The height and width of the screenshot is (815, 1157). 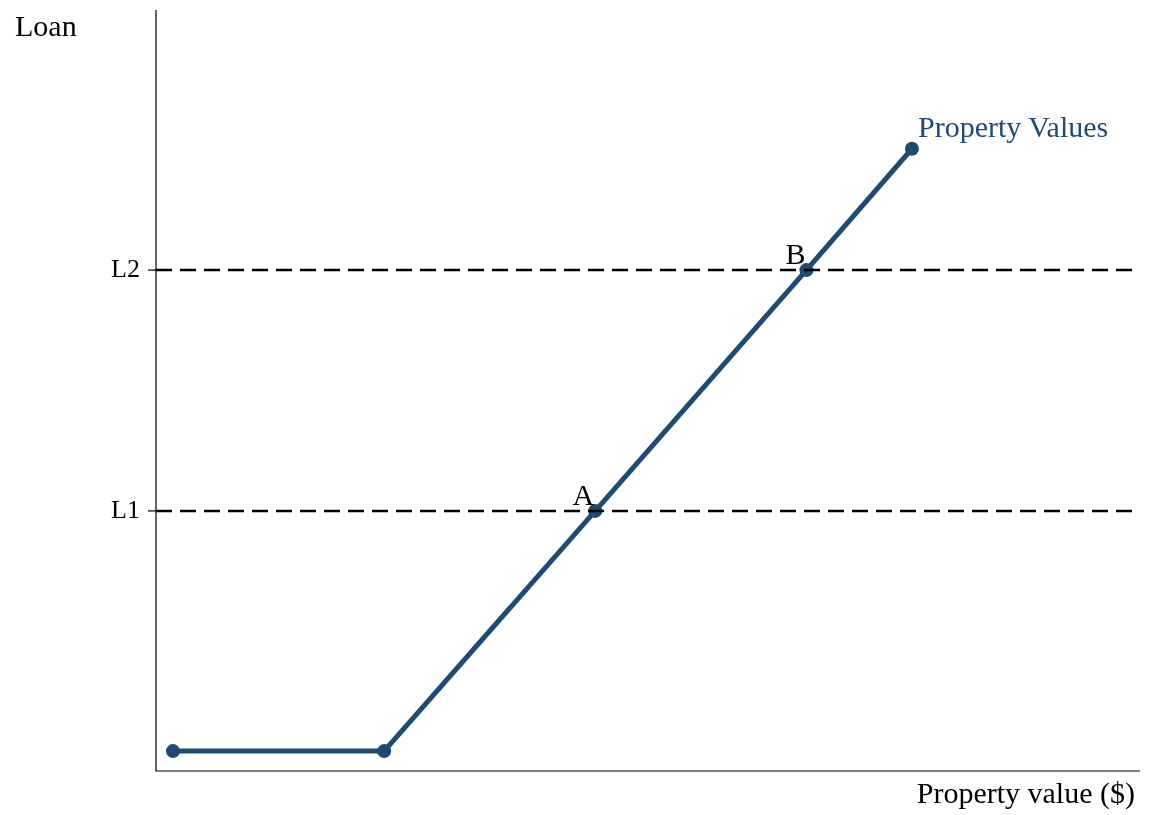 What do you see at coordinates (583, 494) in the screenshot?
I see `annotation: A` at bounding box center [583, 494].